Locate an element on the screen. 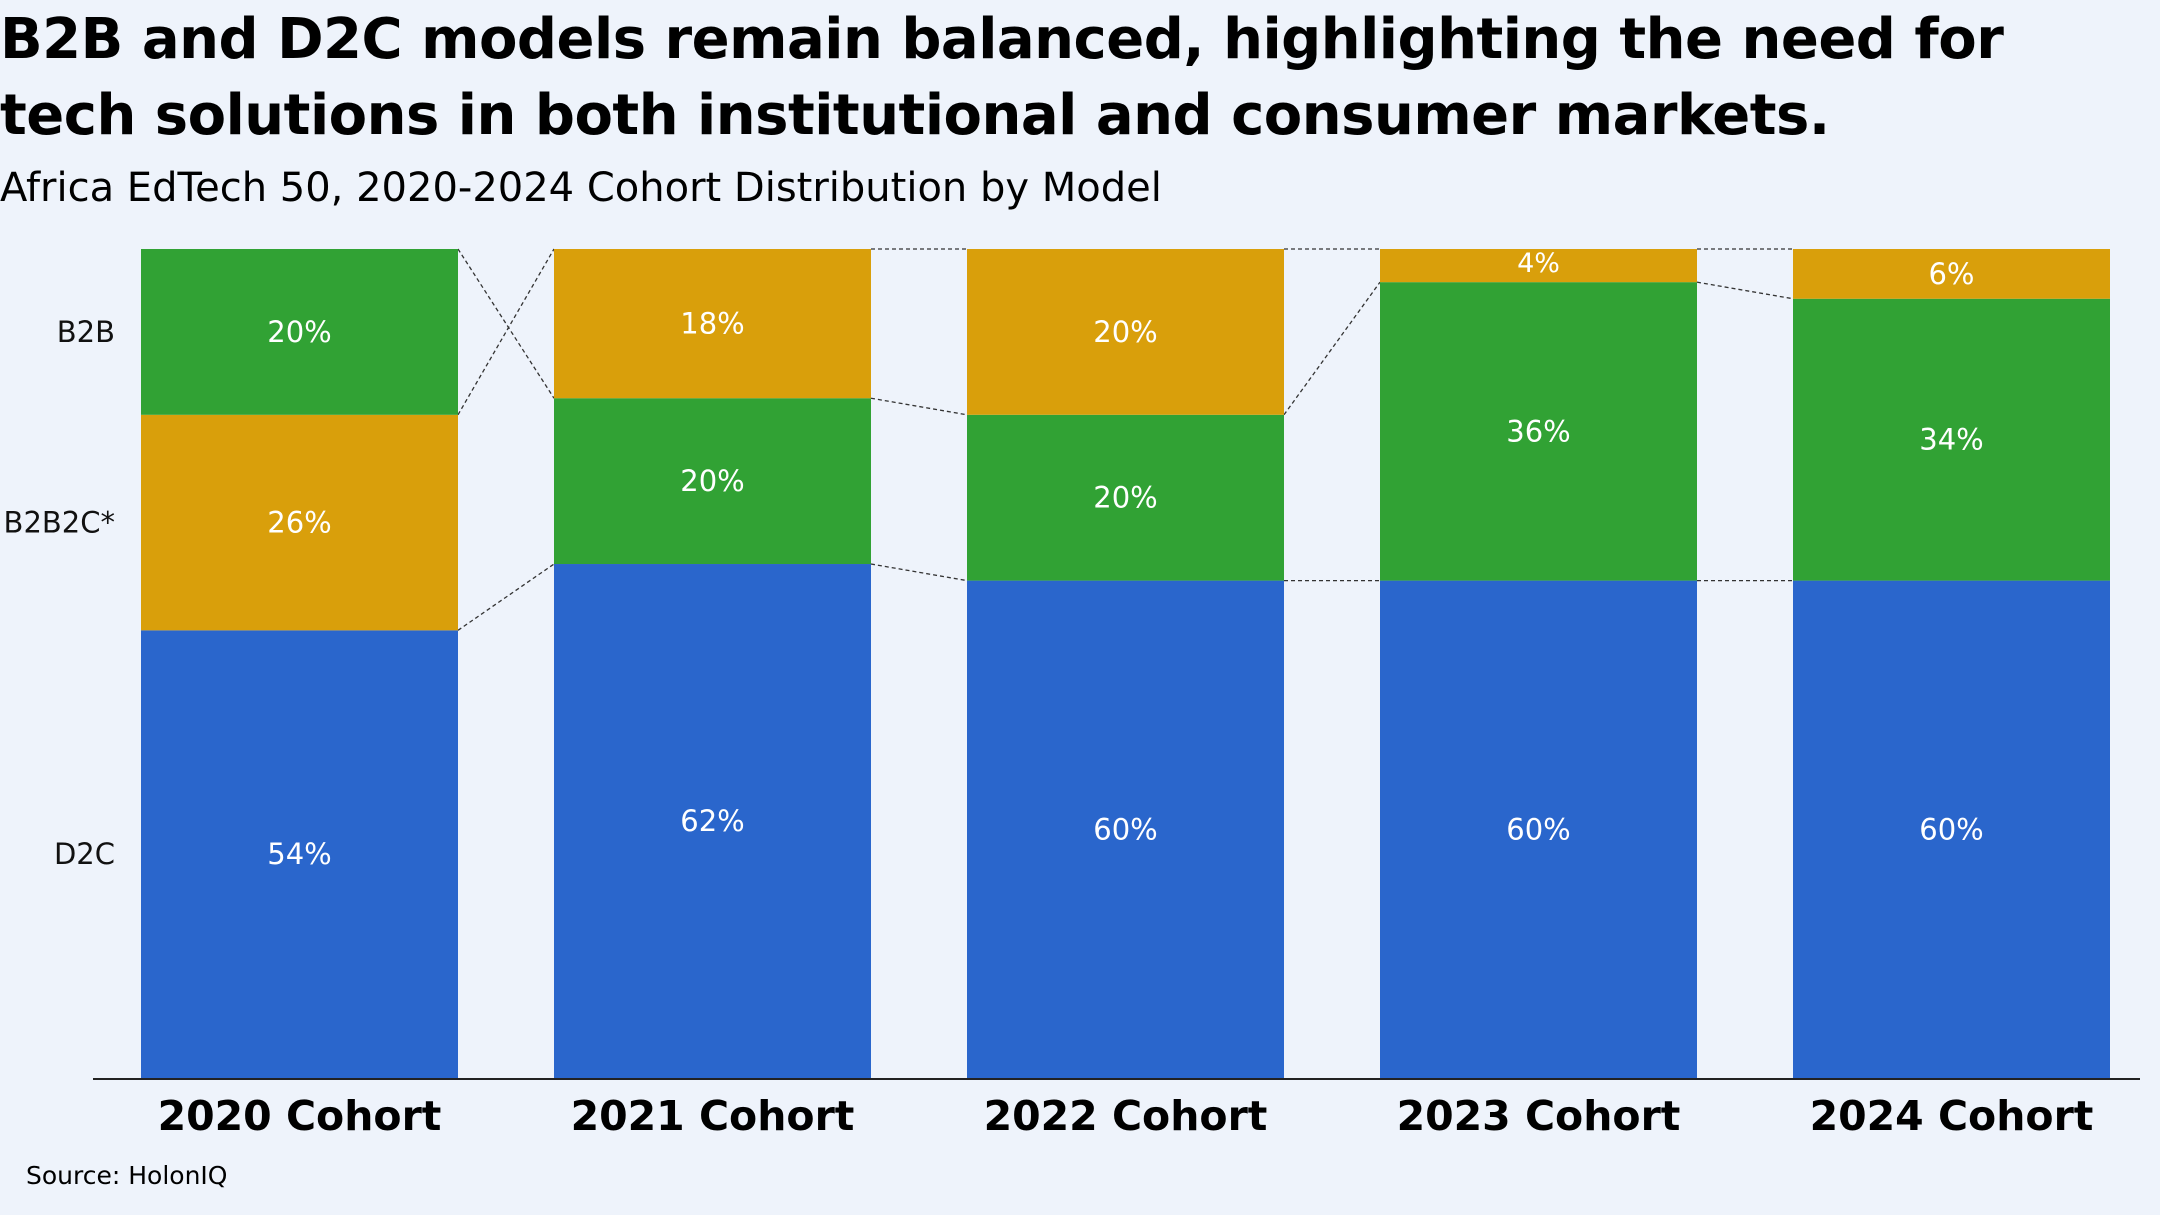  bar-value-label: 26% is located at coordinates (299, 523).